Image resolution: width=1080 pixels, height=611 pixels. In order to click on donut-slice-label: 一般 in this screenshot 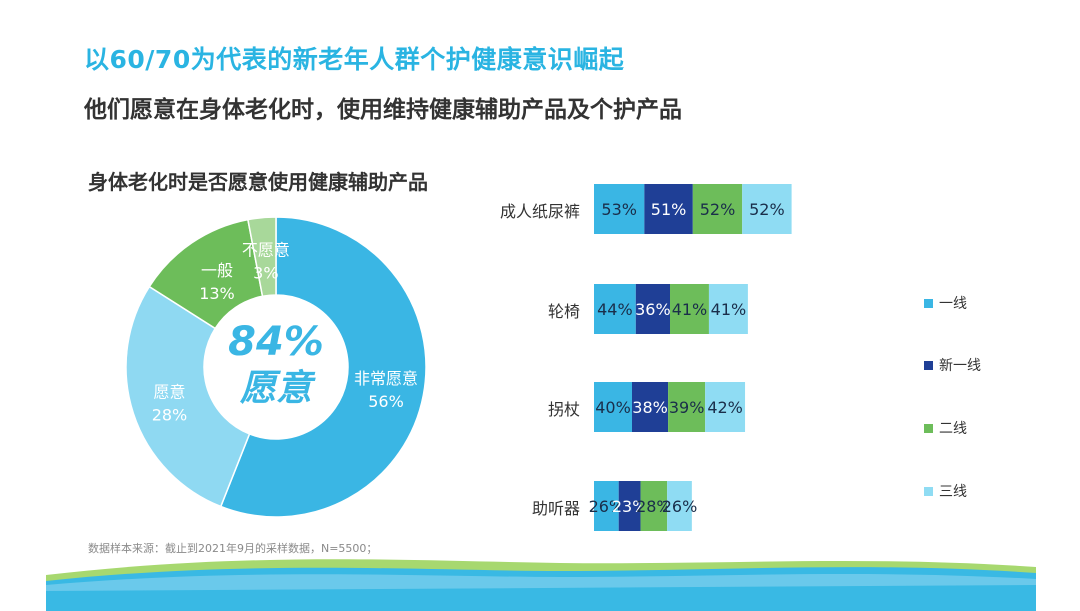, I will do `click(217, 270)`.